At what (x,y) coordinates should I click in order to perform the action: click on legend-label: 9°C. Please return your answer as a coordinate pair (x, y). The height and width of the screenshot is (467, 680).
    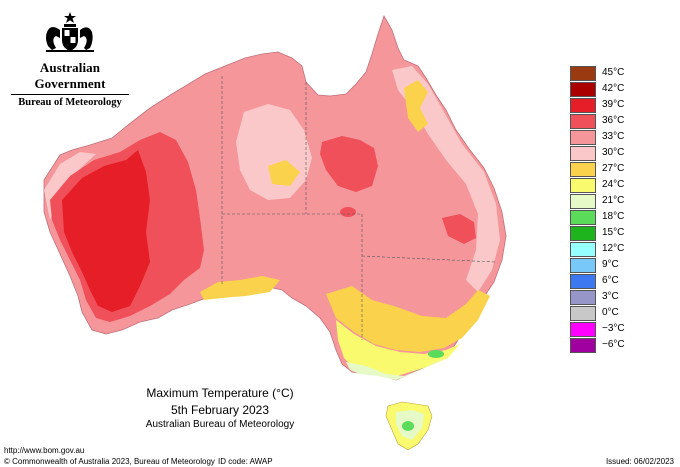
    Looking at the image, I should click on (610, 264).